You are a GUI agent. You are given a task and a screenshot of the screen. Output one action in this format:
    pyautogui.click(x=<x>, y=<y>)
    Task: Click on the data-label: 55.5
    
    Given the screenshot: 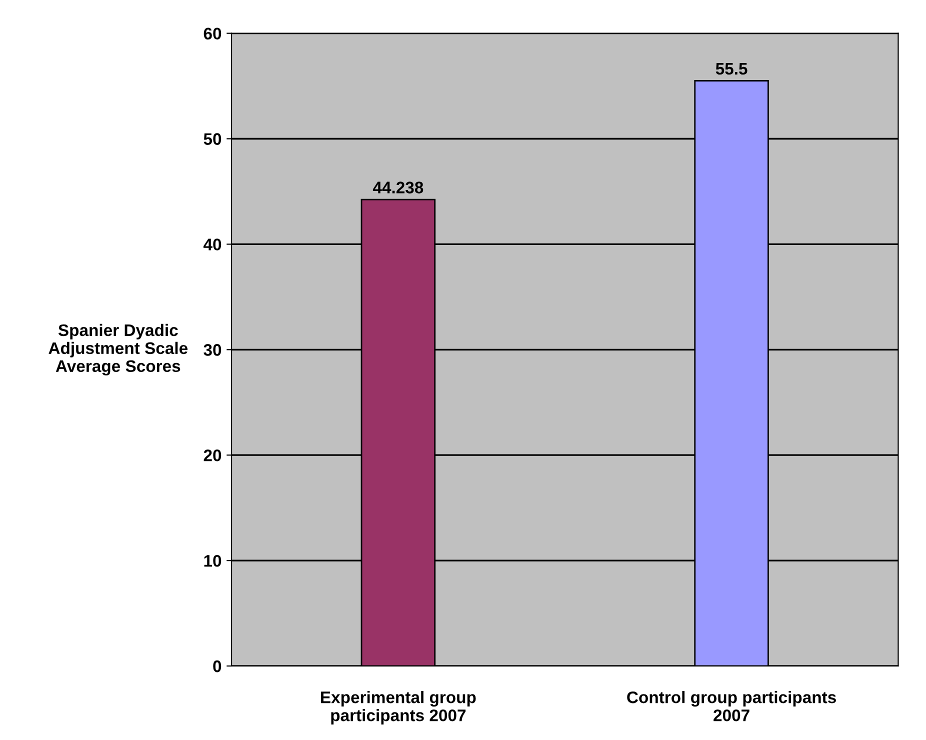 What is the action you would take?
    pyautogui.click(x=732, y=69)
    